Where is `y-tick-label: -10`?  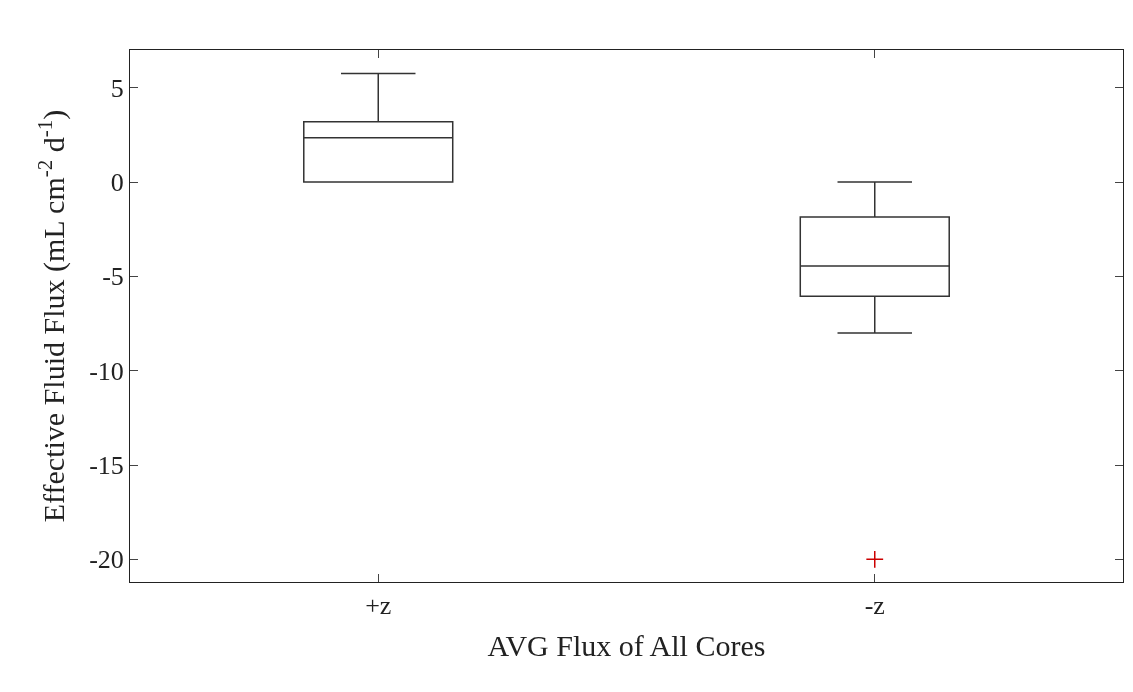 y-tick-label: -10 is located at coordinates (106, 371).